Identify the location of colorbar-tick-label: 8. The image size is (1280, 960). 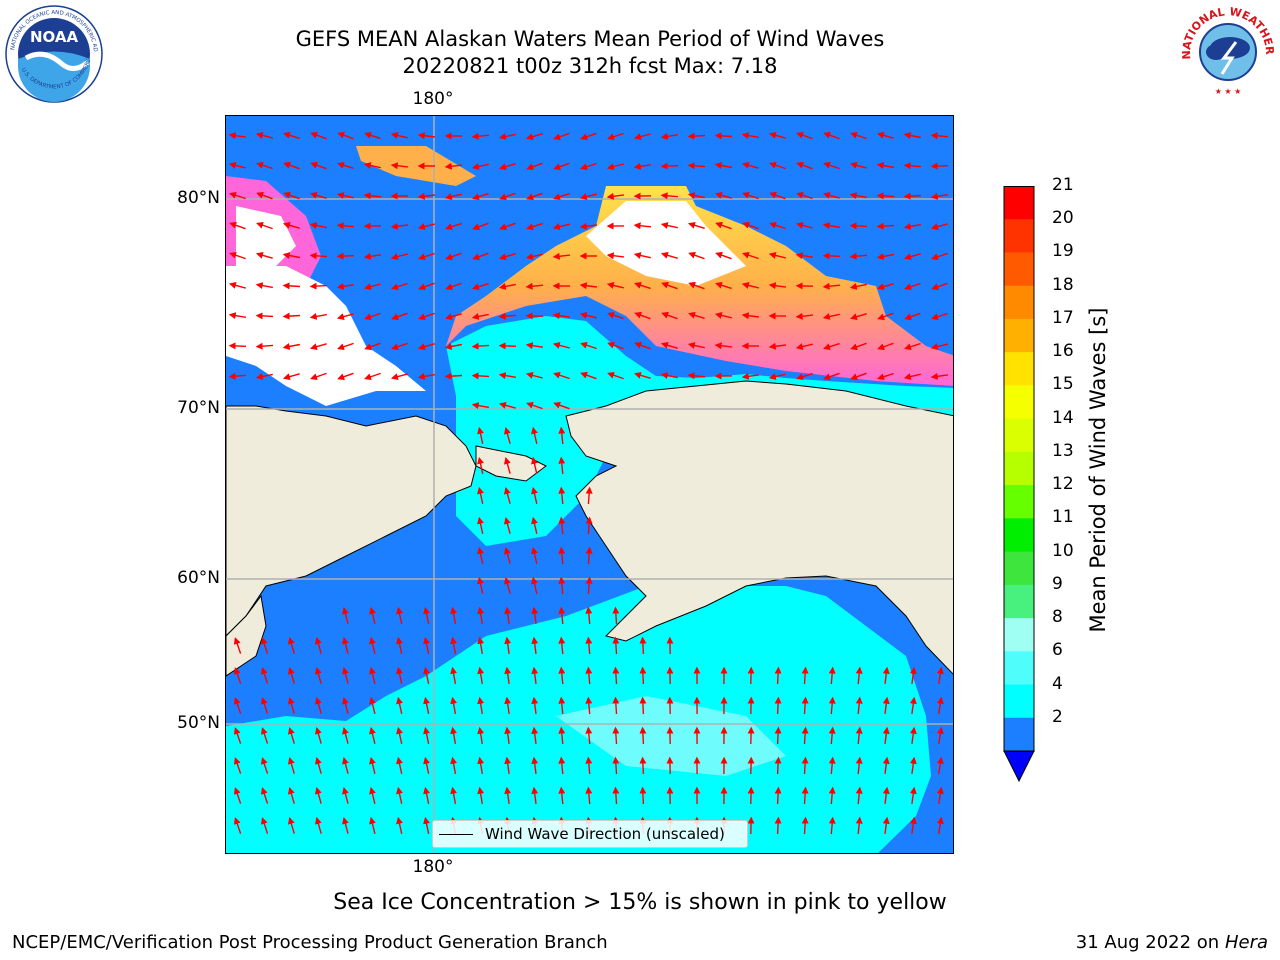
(1057, 617).